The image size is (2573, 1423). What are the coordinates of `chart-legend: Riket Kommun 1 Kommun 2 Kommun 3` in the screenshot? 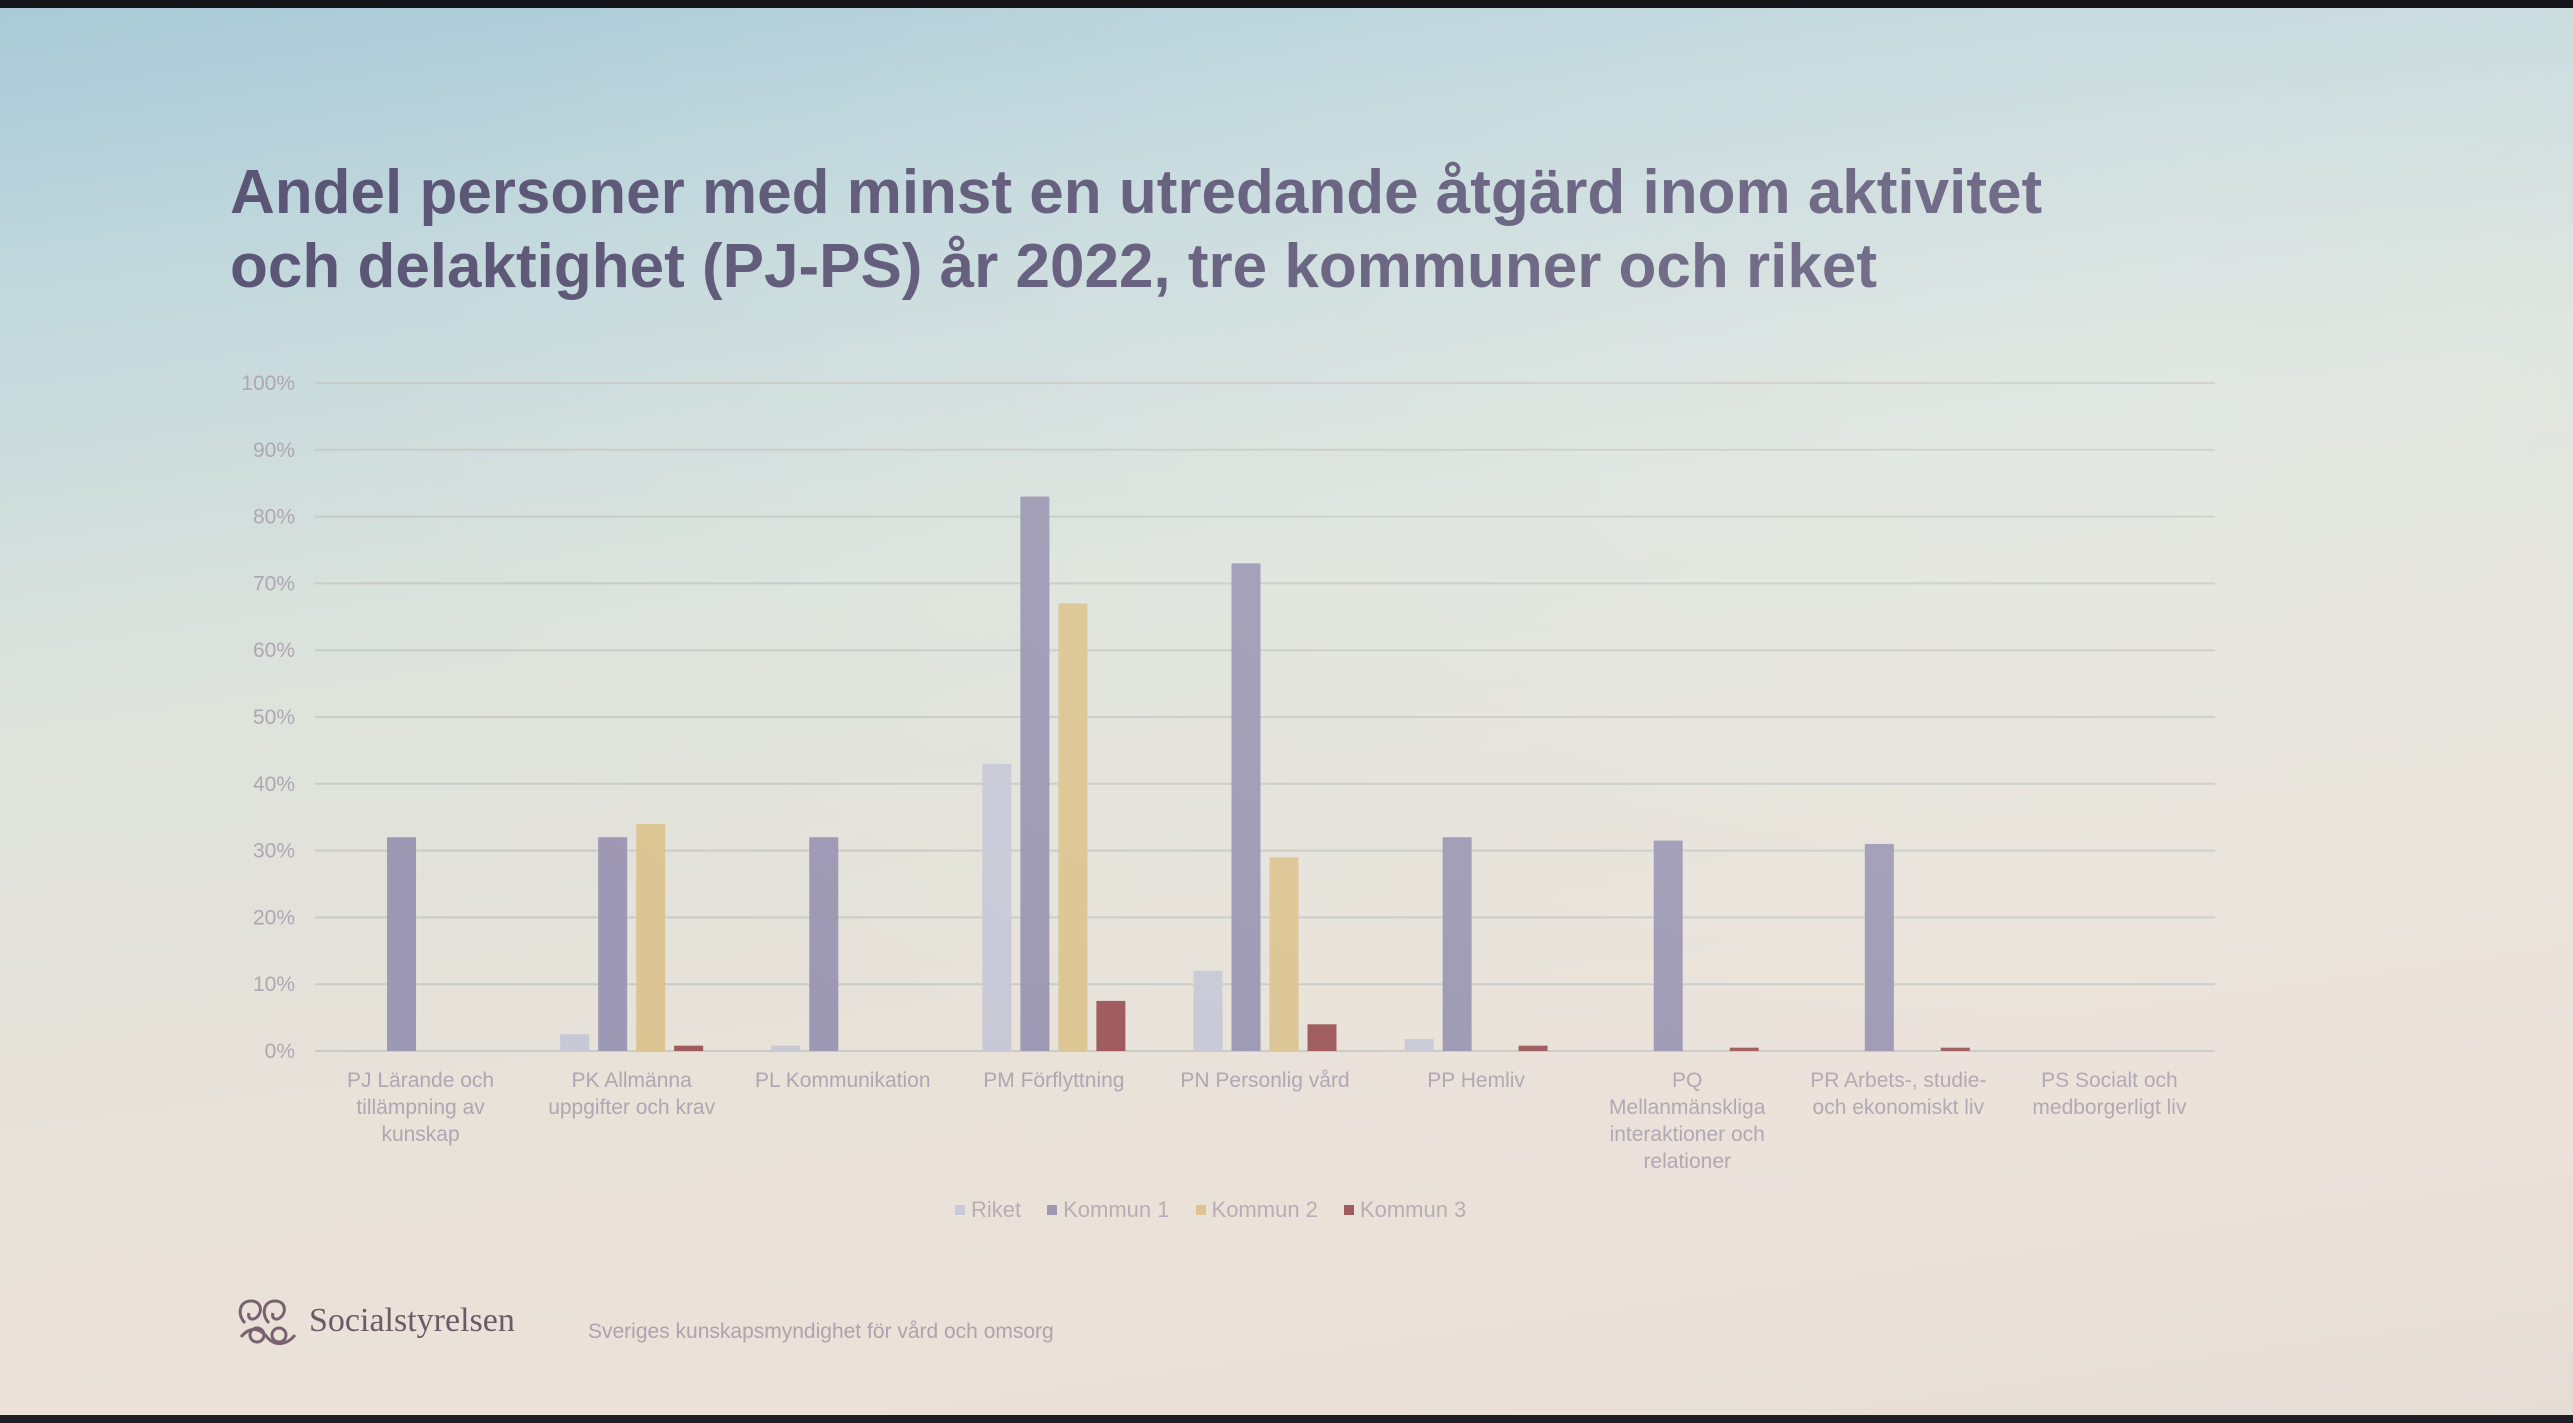 It's located at (1210, 1210).